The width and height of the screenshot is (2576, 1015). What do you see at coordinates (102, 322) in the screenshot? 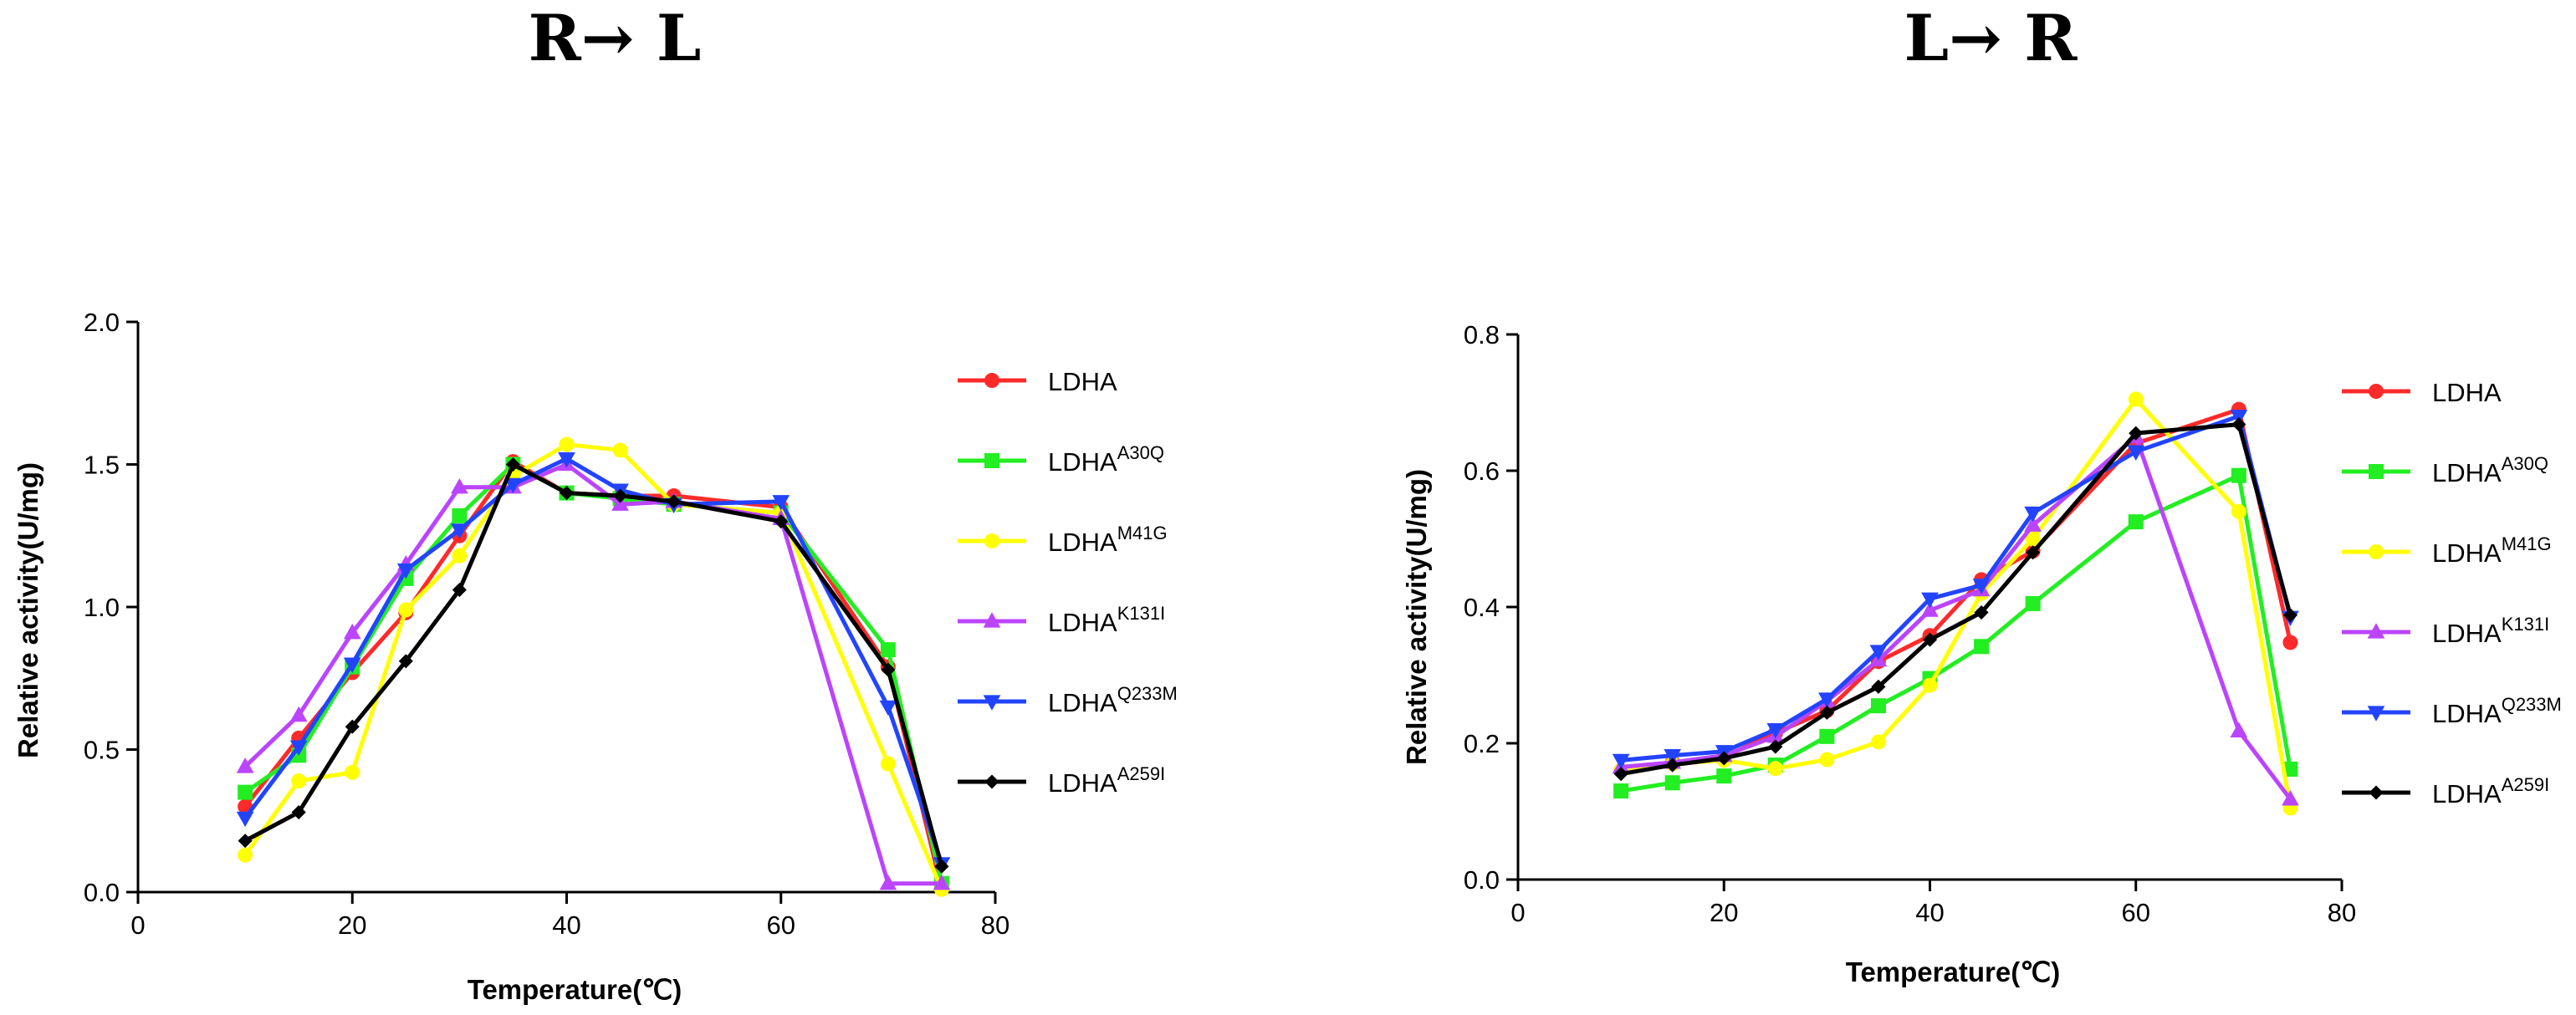
I see `y-tick-label: 2.0` at bounding box center [102, 322].